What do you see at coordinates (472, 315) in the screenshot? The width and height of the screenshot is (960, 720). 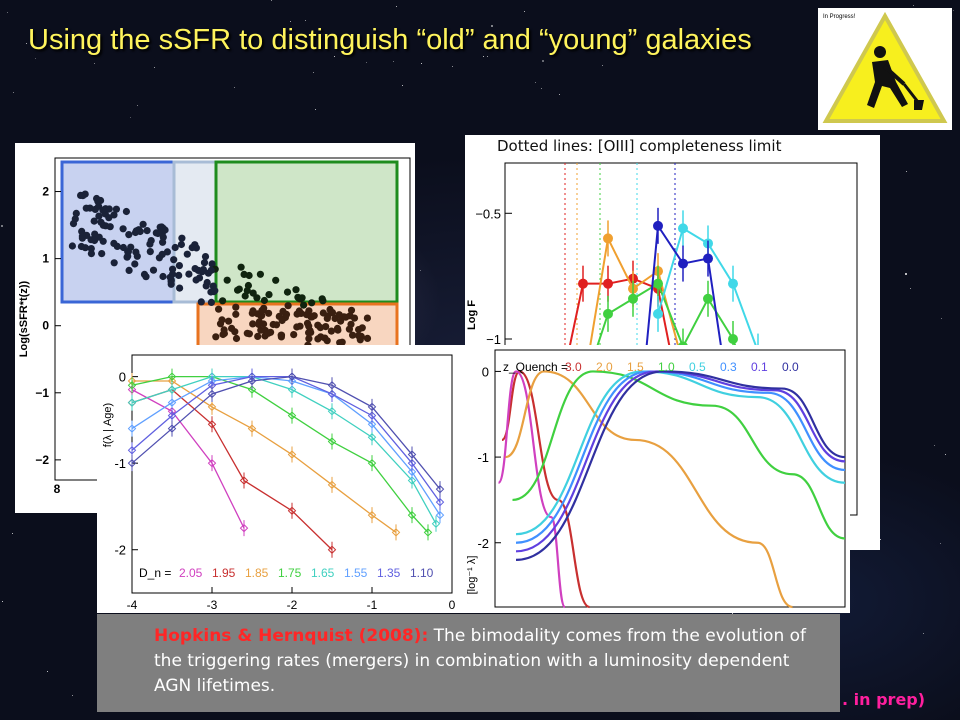 I see `y-axis-label: Log F` at bounding box center [472, 315].